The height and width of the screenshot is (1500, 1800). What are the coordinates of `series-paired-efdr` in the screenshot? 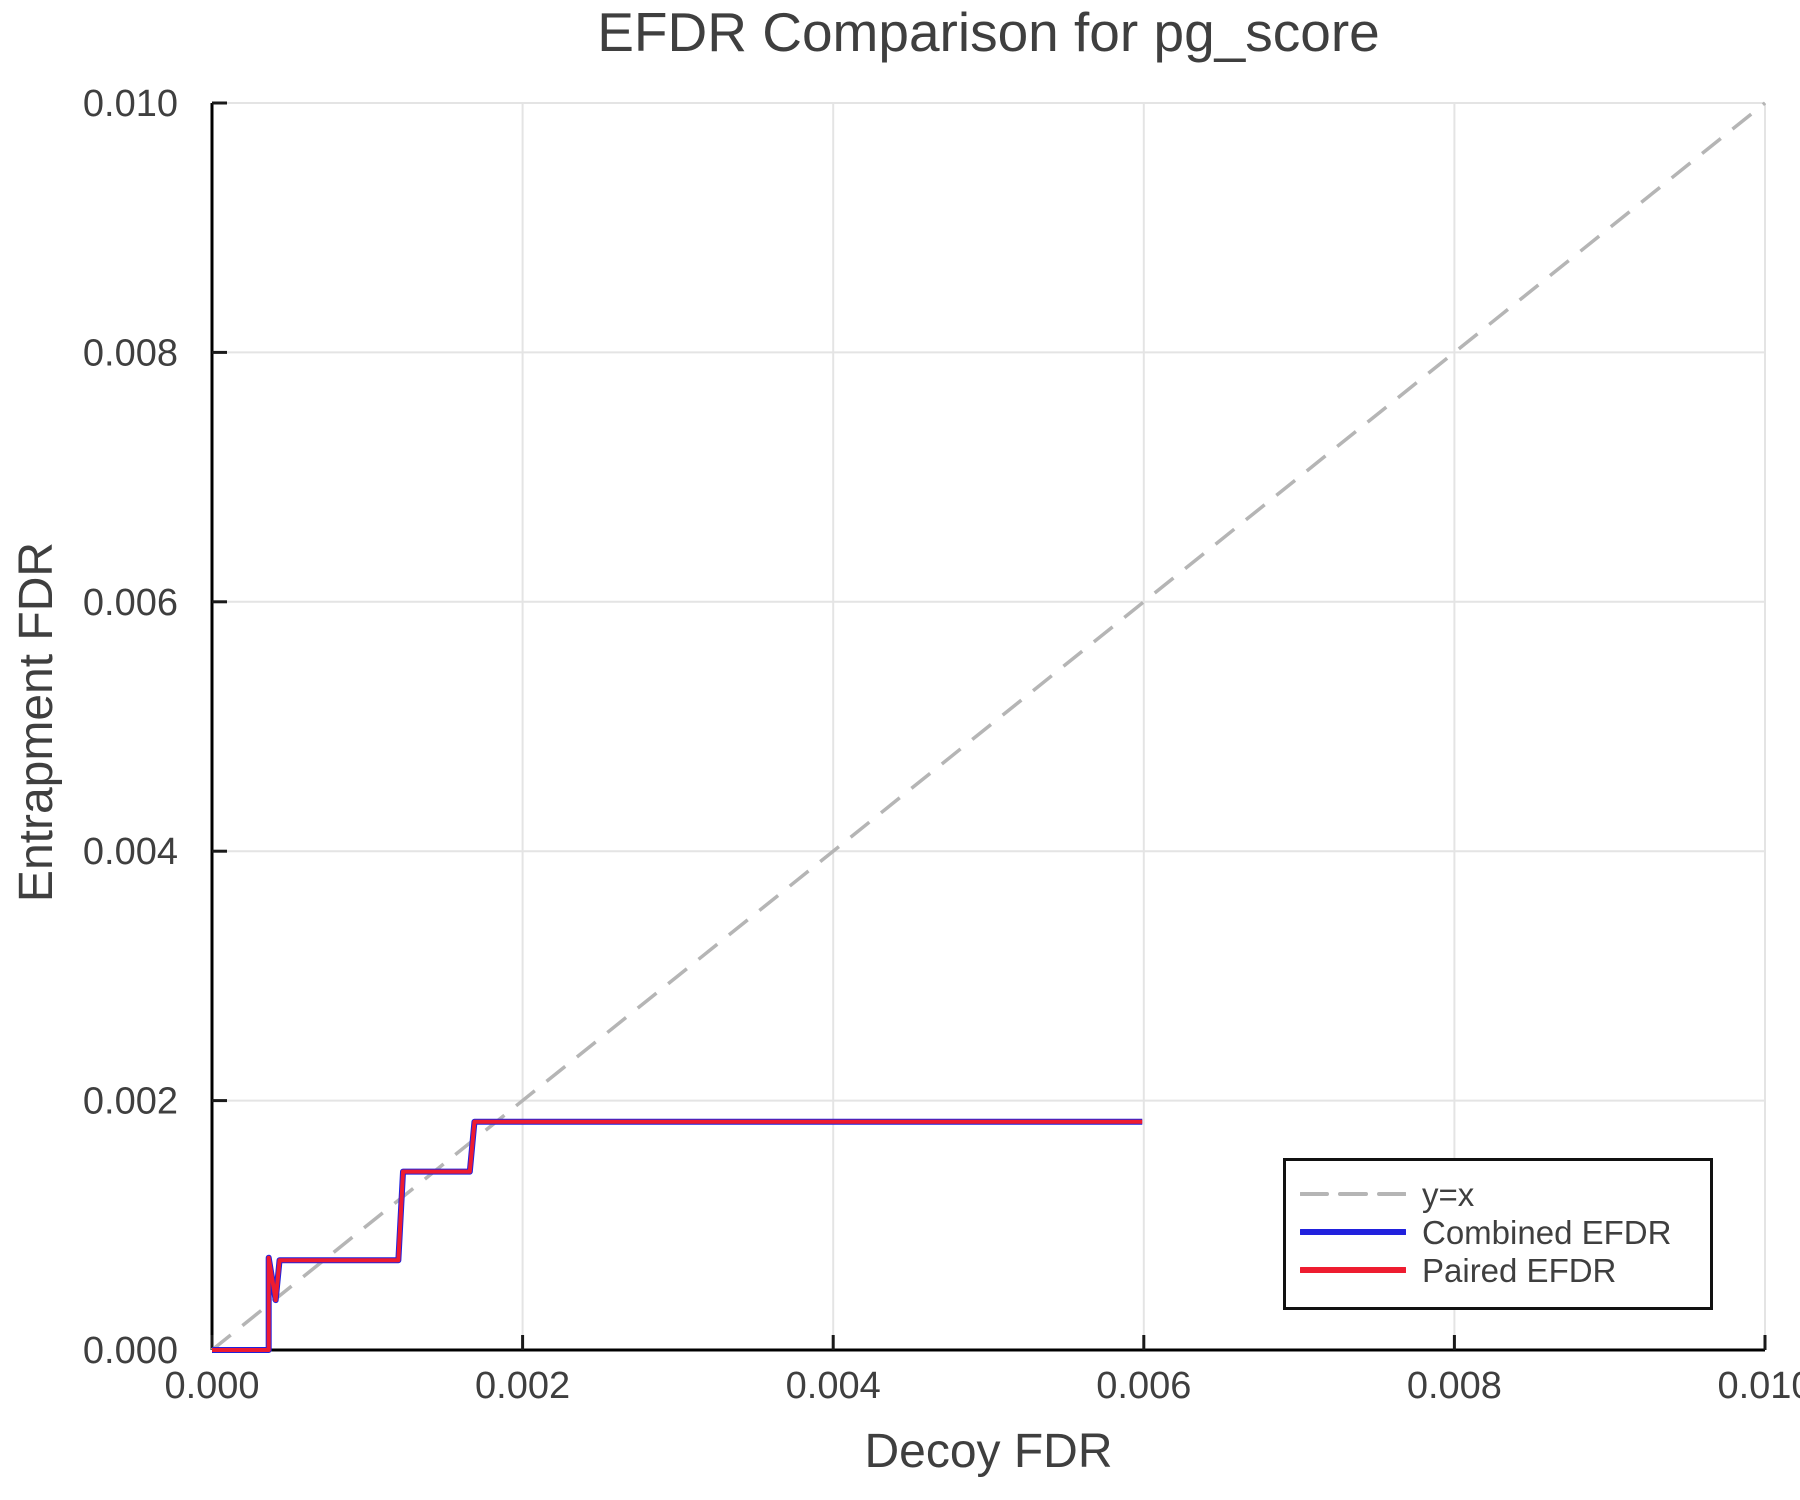 It's located at (677, 1235).